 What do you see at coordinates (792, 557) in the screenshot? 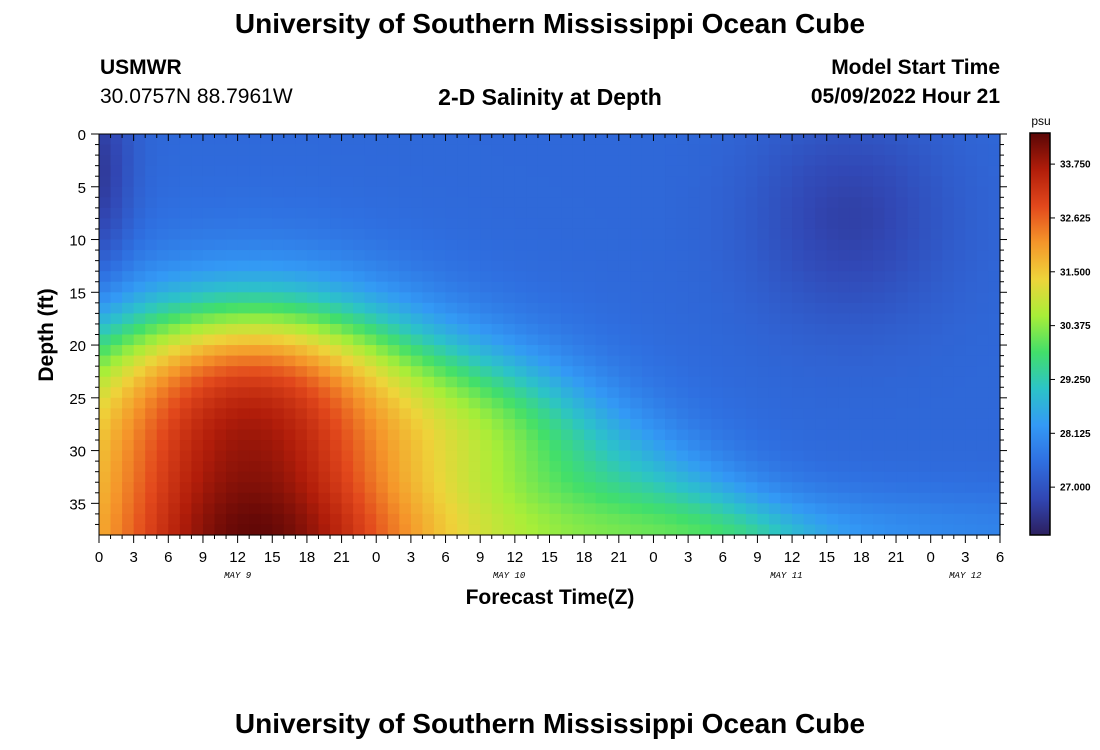
I see `x-tick-label: 12` at bounding box center [792, 557].